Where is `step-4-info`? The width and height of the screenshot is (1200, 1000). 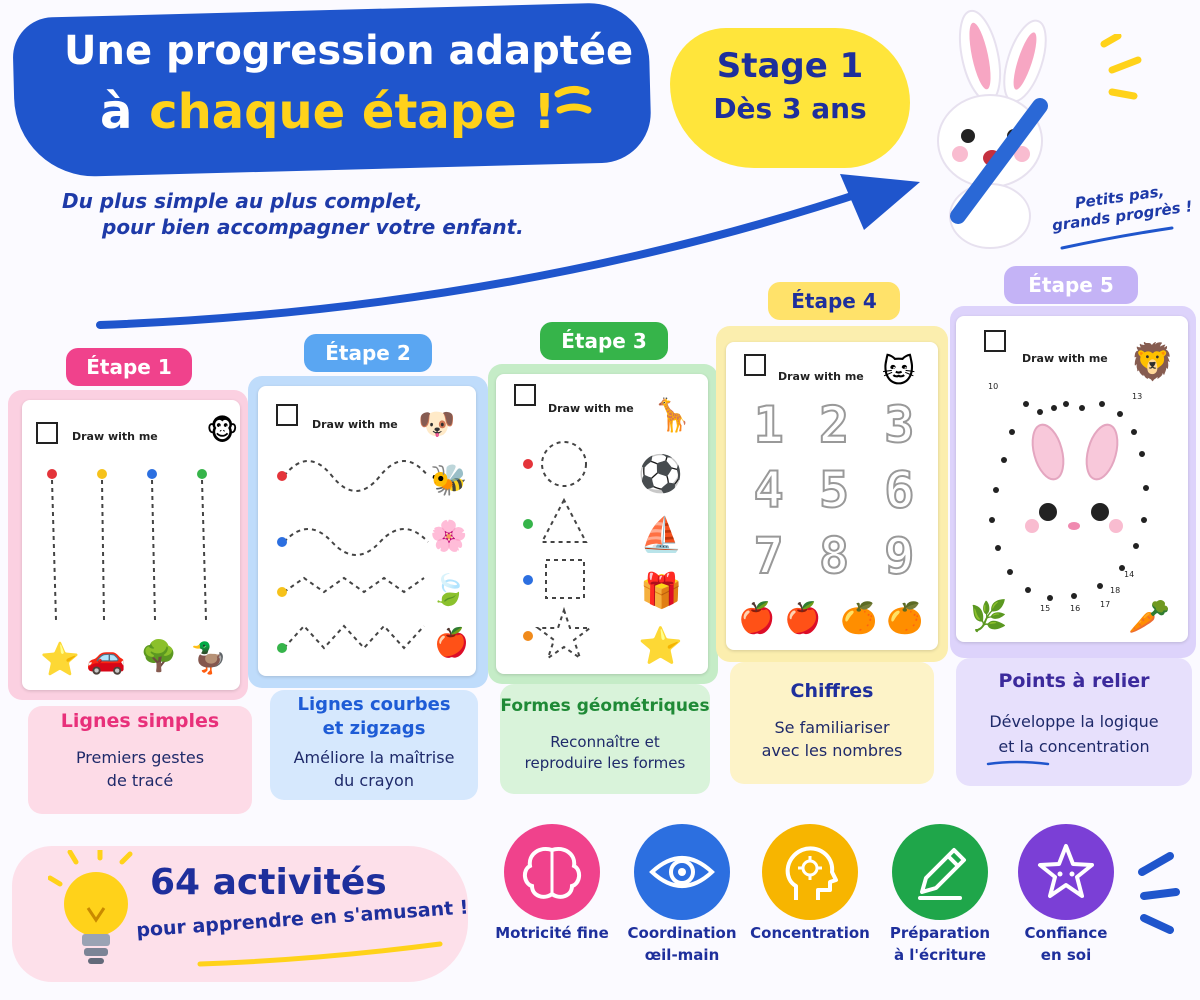 step-4-info is located at coordinates (832, 723).